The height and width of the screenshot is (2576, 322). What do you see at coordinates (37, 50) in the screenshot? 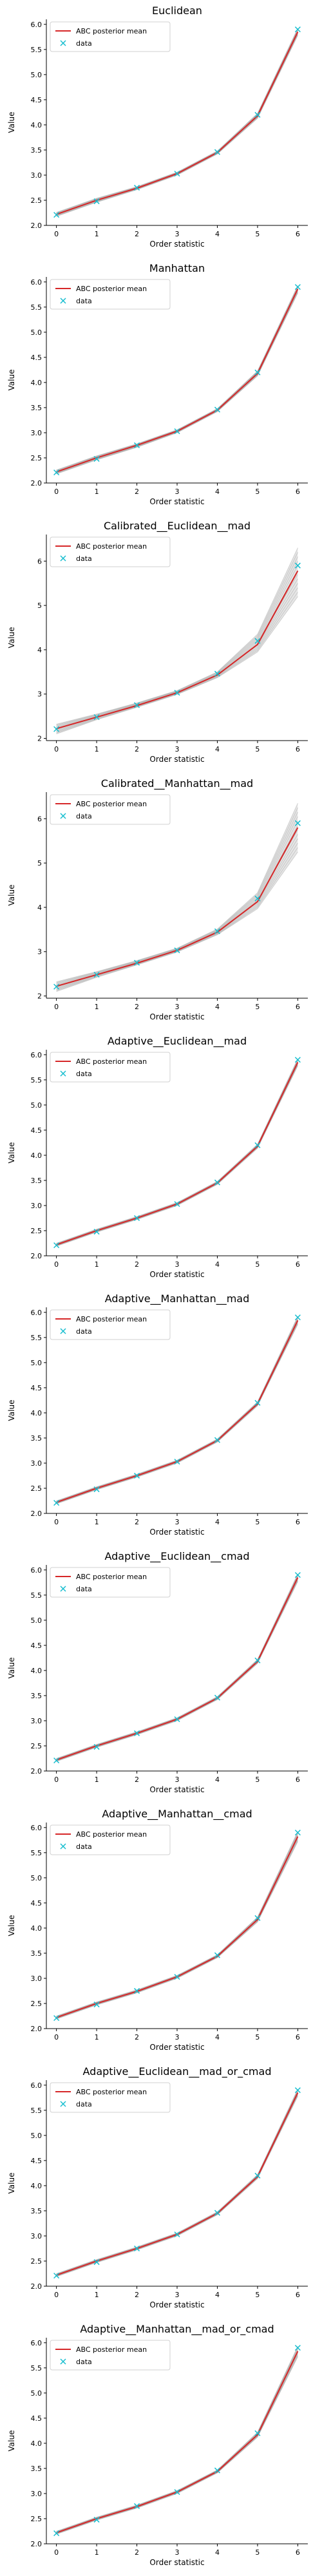
I see `y-tick-label: 5.5` at bounding box center [37, 50].